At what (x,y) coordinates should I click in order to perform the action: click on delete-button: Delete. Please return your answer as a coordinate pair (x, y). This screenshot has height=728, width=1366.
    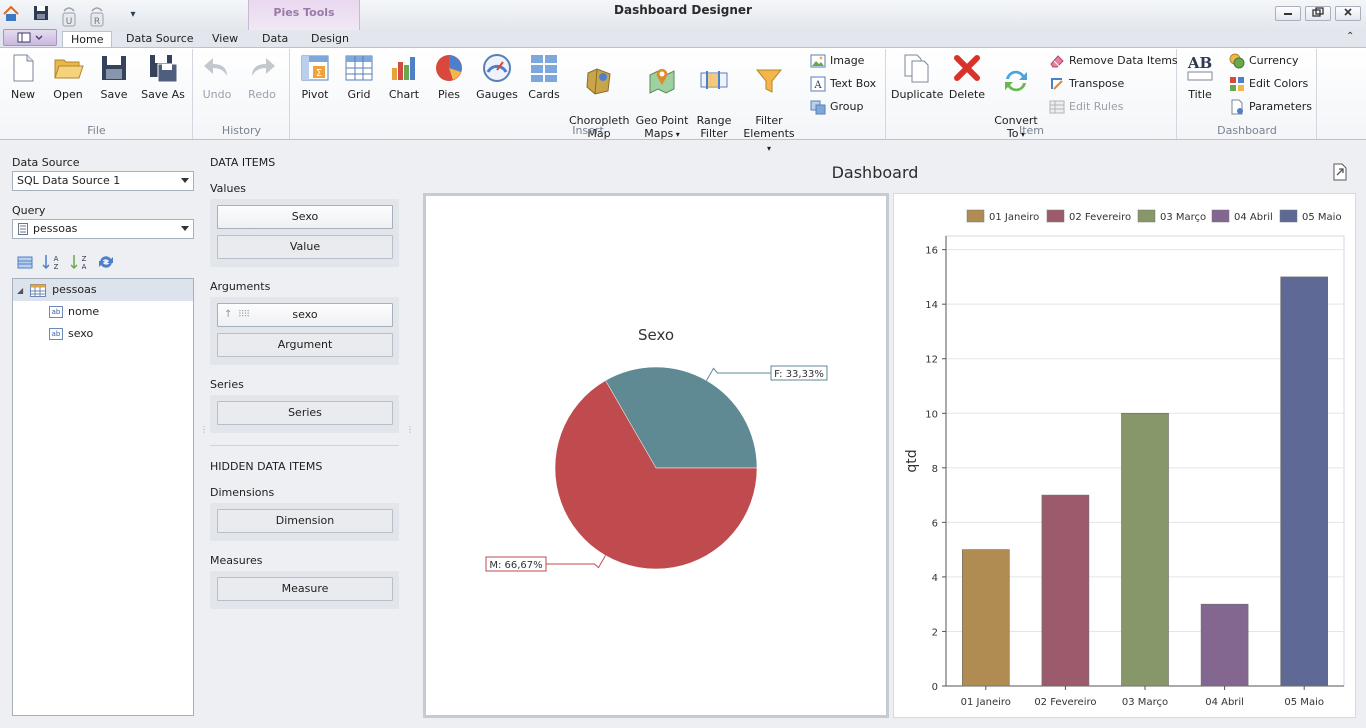
    Looking at the image, I should click on (967, 76).